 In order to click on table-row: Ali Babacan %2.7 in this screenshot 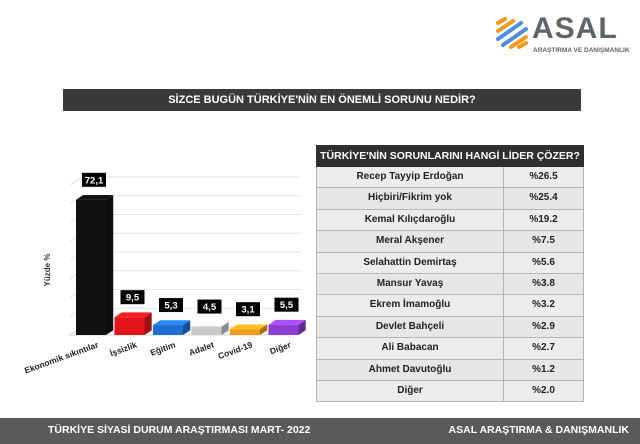, I will do `click(450, 349)`.